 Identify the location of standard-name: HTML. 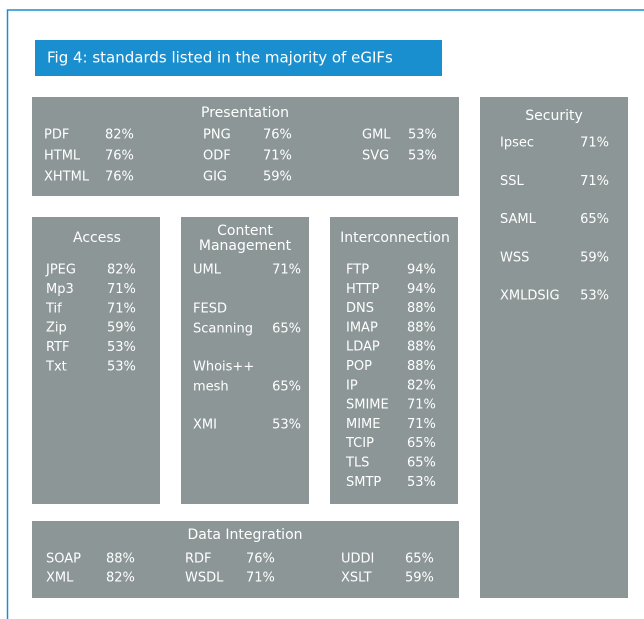
(62, 156).